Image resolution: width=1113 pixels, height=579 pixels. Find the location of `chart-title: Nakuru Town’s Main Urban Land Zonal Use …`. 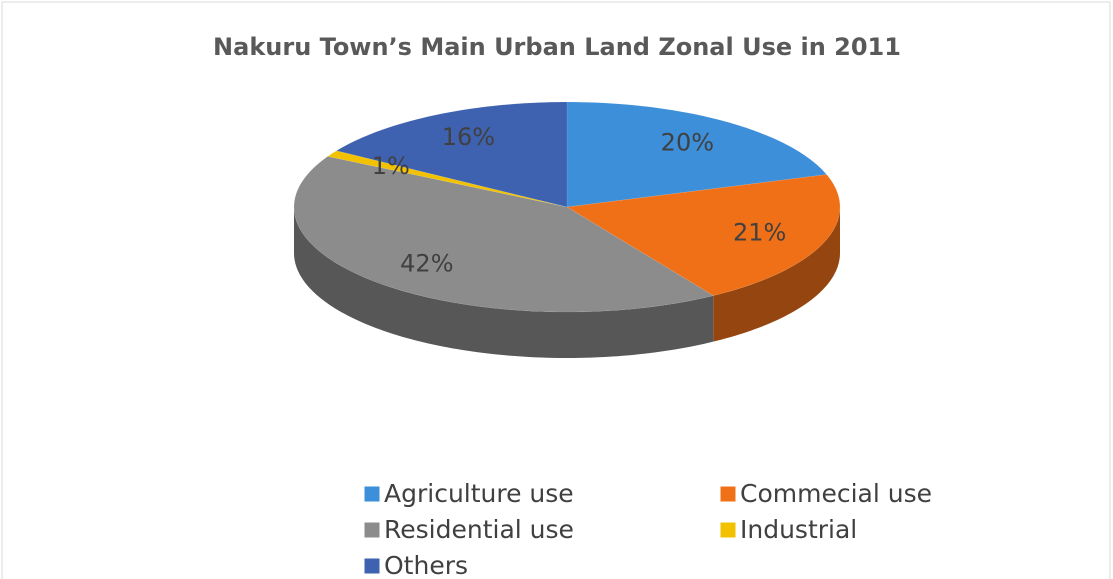

chart-title: Nakuru Town’s Main Urban Land Zonal Use … is located at coordinates (557, 47).